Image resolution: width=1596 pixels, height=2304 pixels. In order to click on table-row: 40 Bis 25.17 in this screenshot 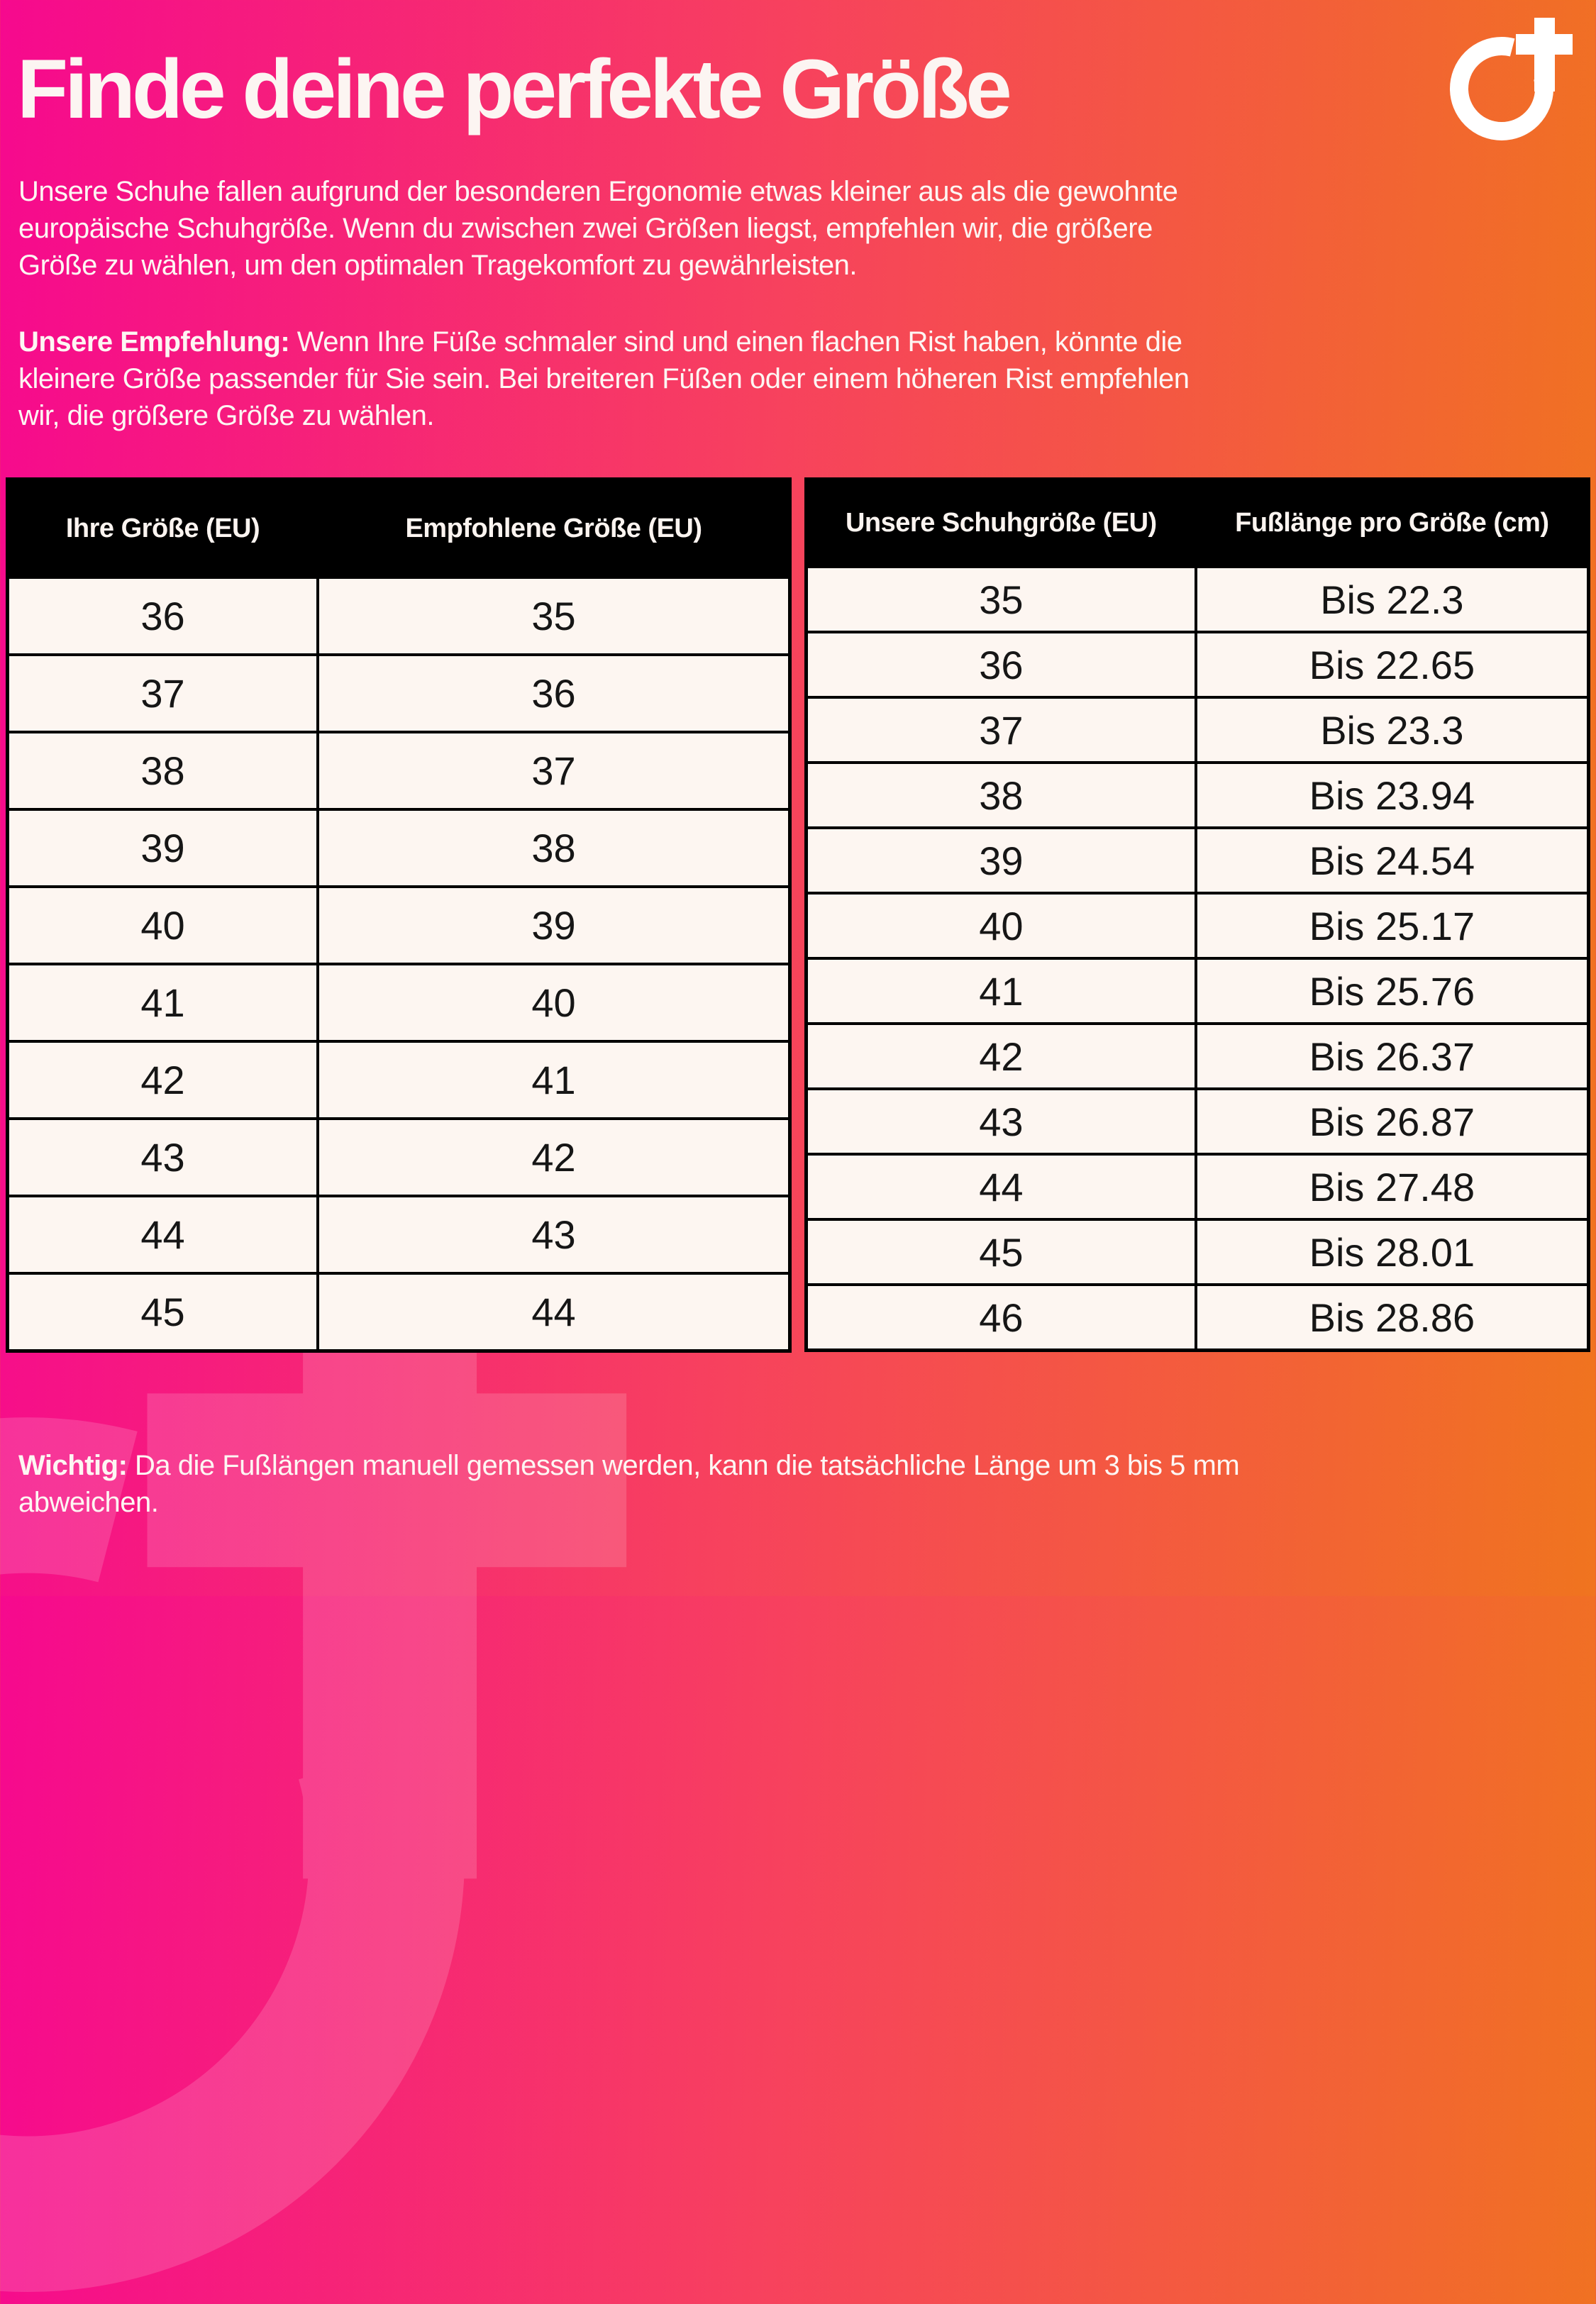, I will do `click(1197, 926)`.